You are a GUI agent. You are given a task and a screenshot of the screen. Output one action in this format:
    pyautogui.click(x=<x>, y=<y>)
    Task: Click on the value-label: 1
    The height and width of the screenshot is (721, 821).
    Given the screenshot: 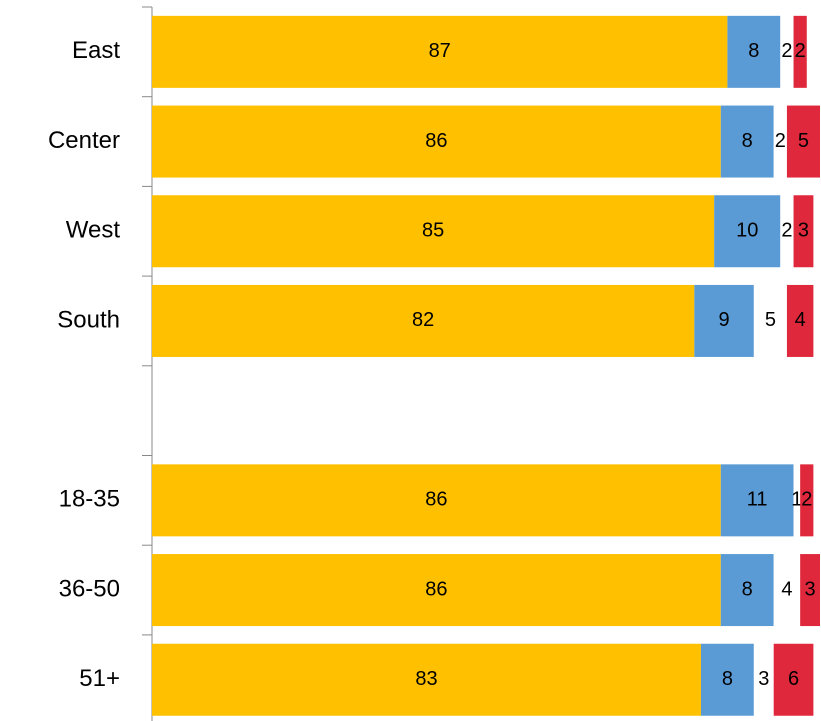 What is the action you would take?
    pyautogui.click(x=796, y=500)
    